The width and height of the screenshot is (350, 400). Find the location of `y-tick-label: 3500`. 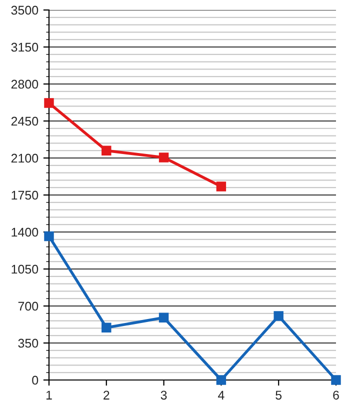

y-tick-label: 3500 is located at coordinates (24, 10).